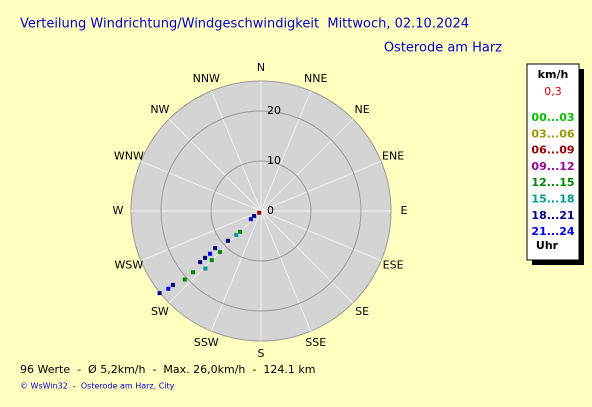 This screenshot has height=407, width=592. Describe the element at coordinates (261, 67) in the screenshot. I see `direction-label: N` at that location.